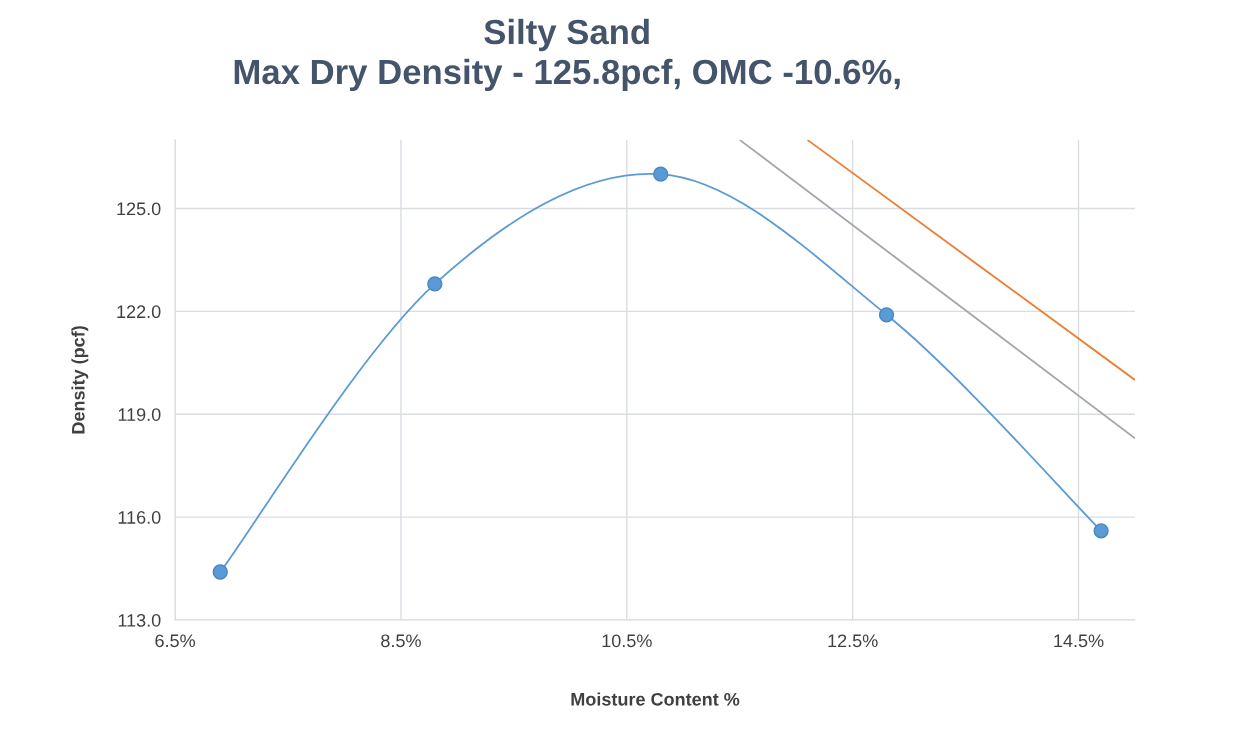  What do you see at coordinates (139, 620) in the screenshot?
I see `y-tick-label: 113.0` at bounding box center [139, 620].